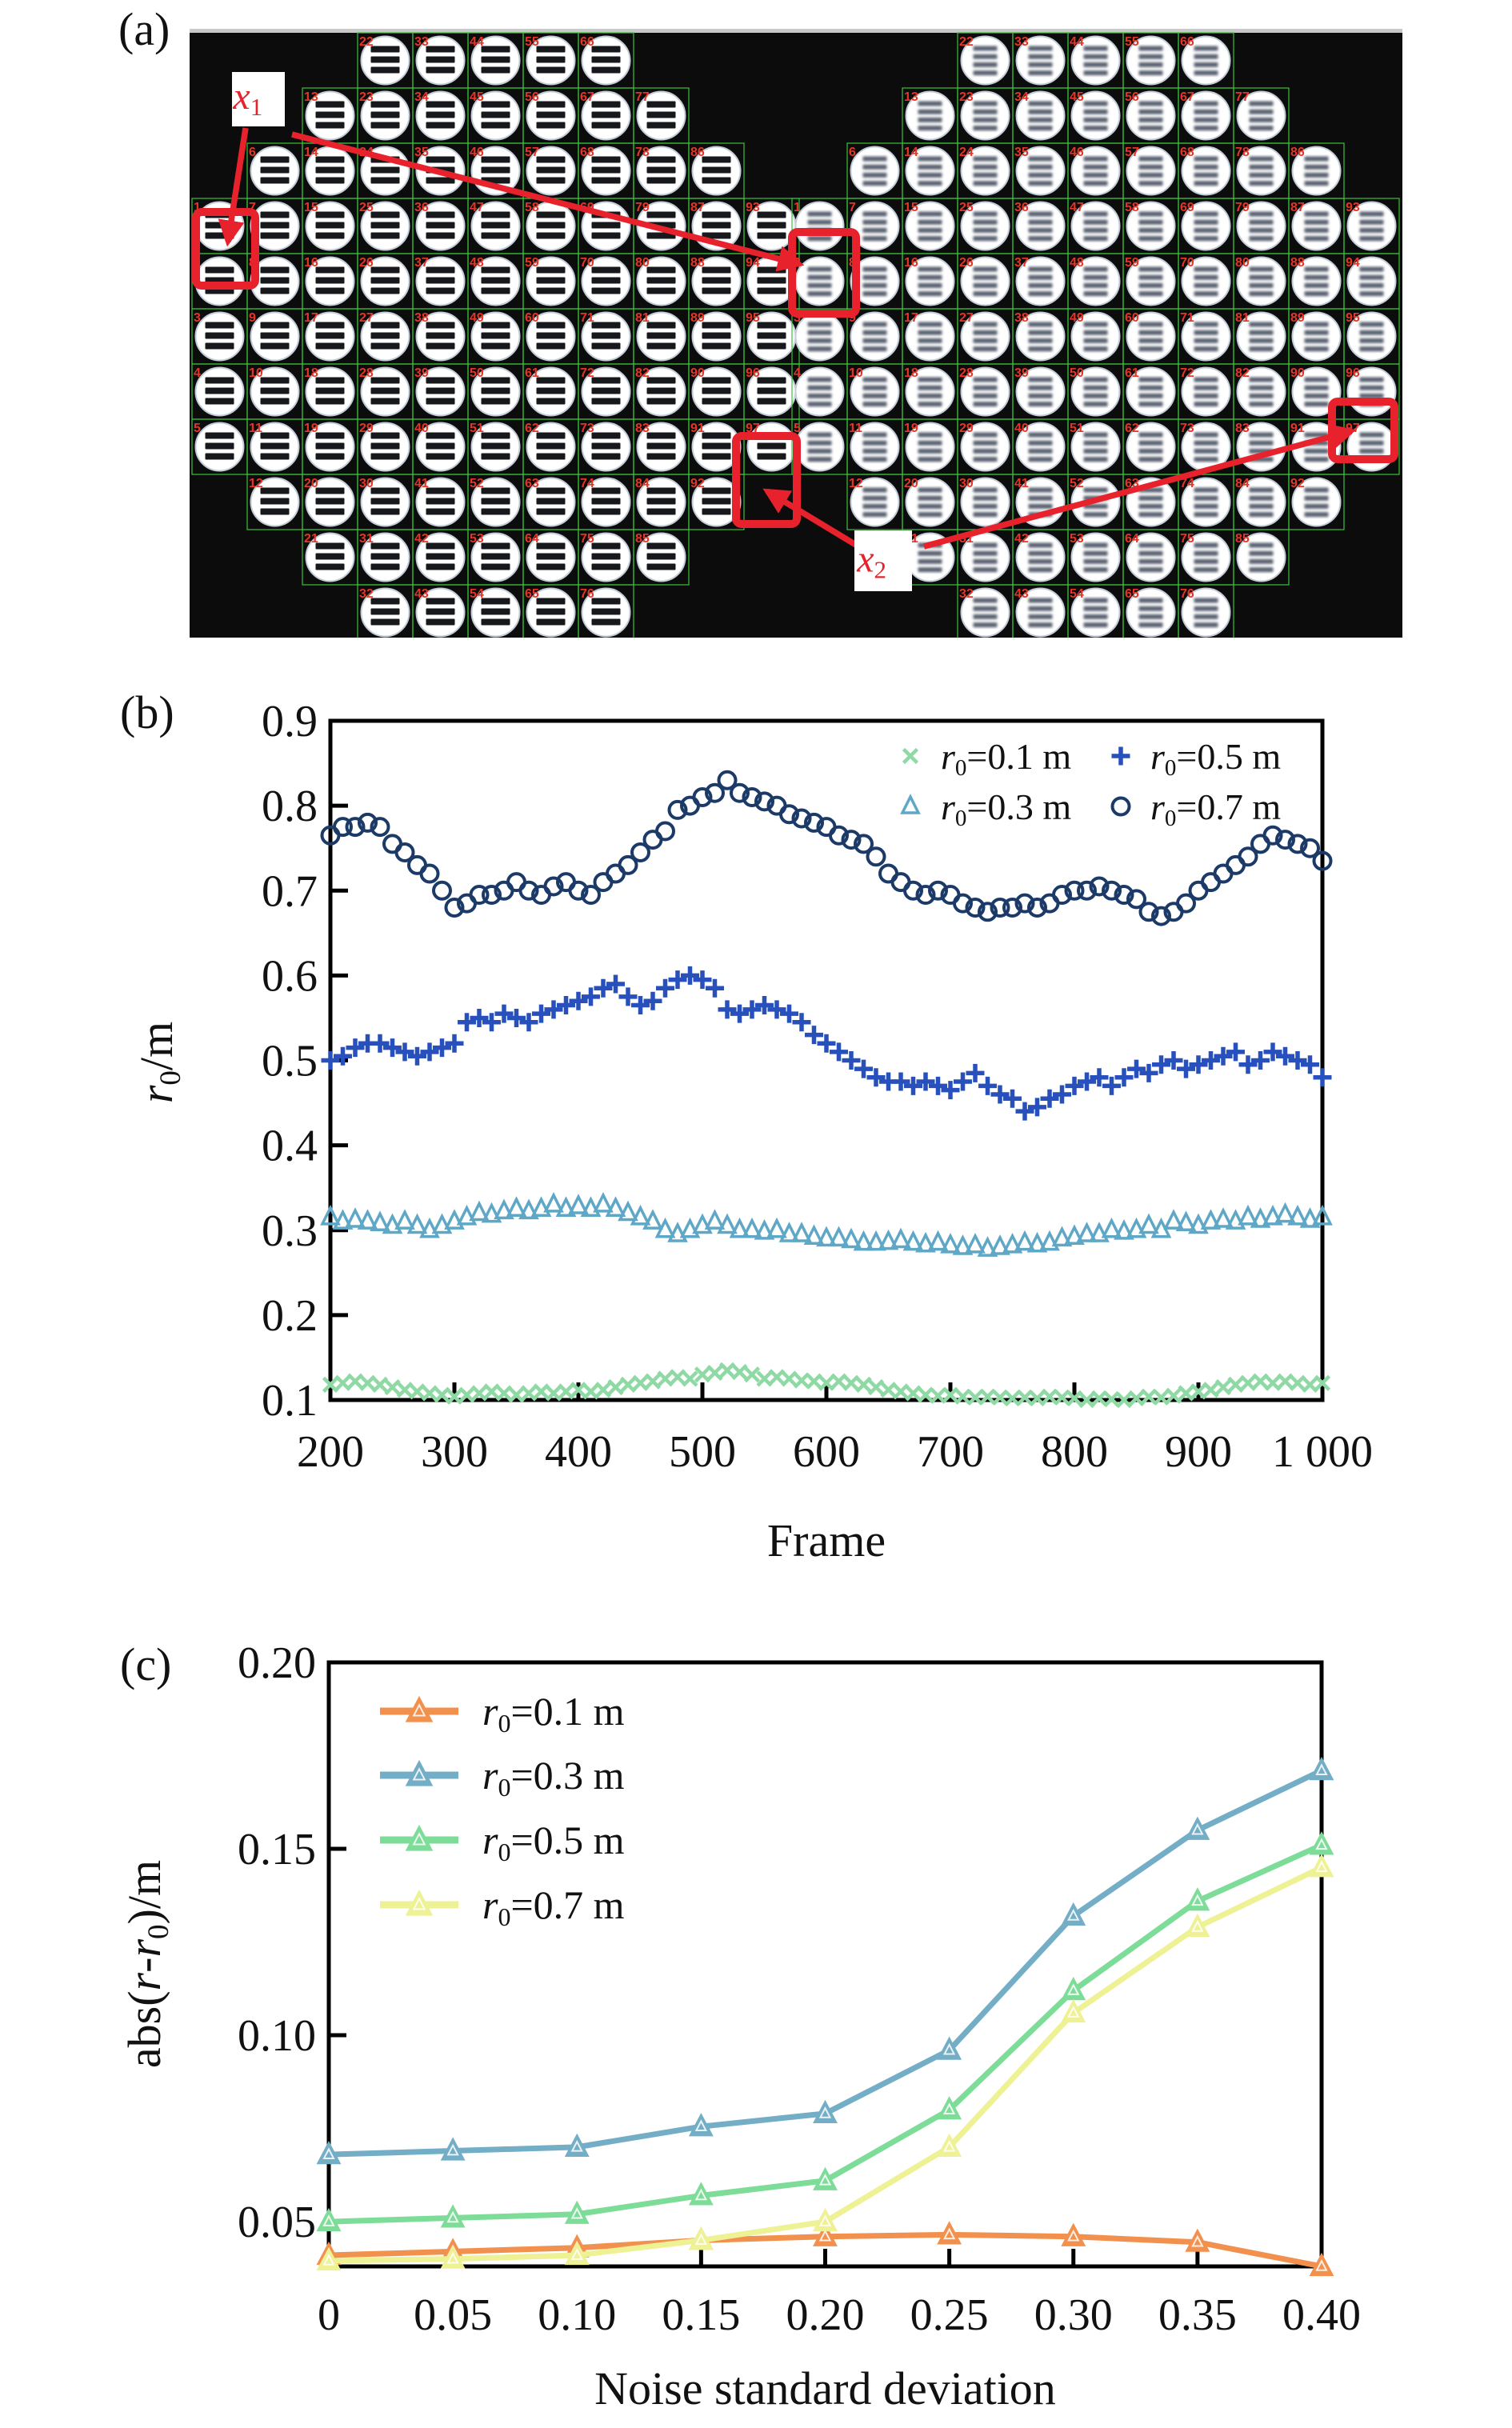 The width and height of the screenshot is (1512, 2428). Describe the element at coordinates (277, 1849) in the screenshot. I see `c-ytick-label: 0.15` at that location.